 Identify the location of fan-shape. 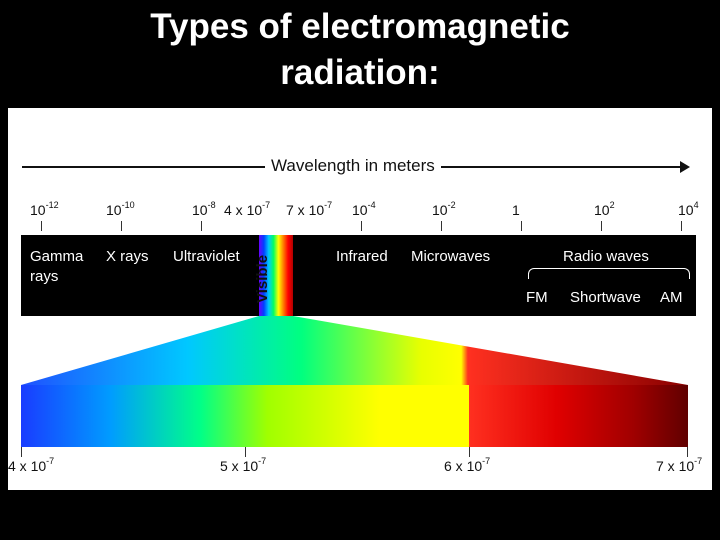
(354, 350).